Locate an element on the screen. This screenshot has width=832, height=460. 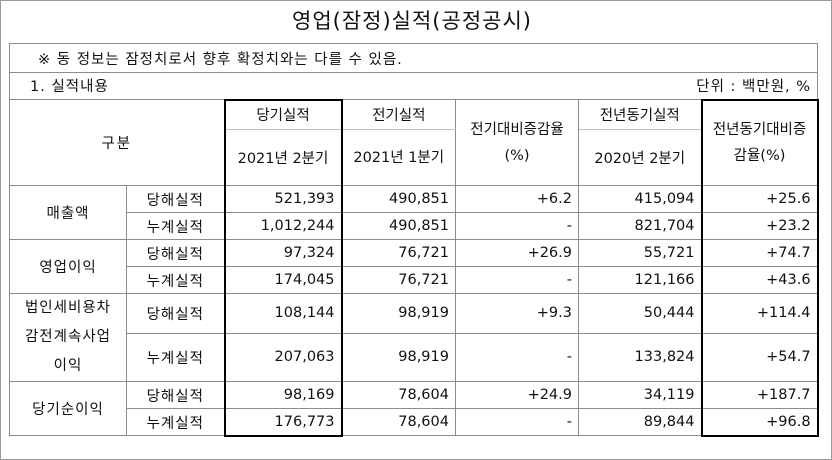
header-gubun: 구분 is located at coordinates (117, 142).